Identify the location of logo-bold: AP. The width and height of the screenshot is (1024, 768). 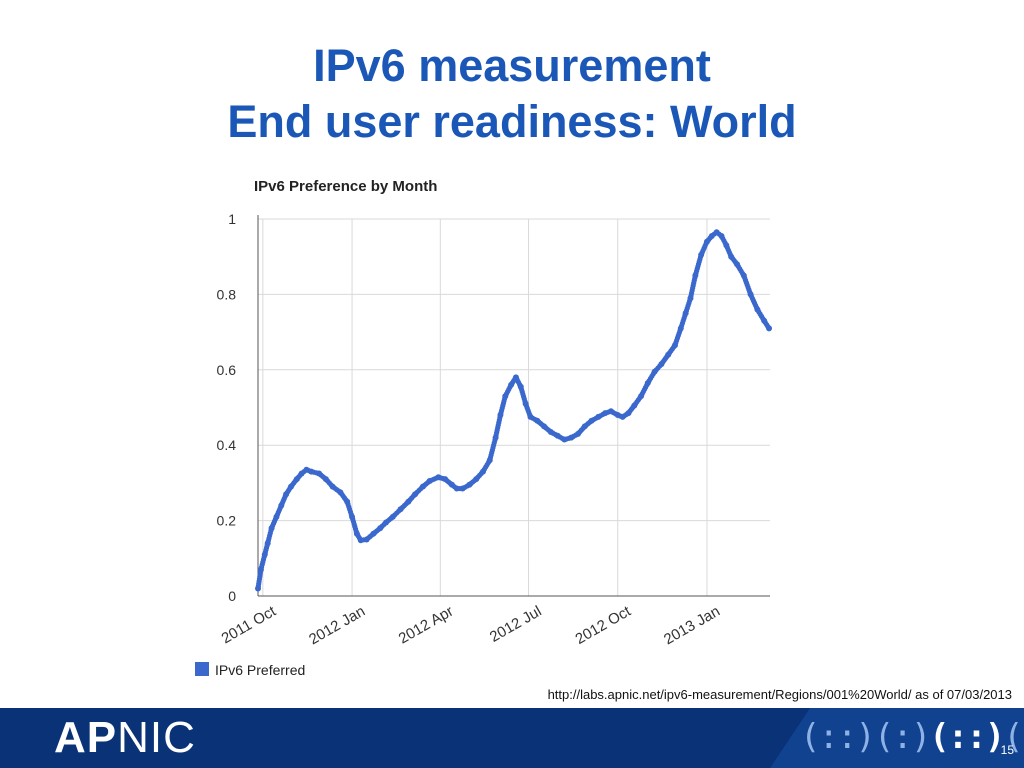
(86, 737).